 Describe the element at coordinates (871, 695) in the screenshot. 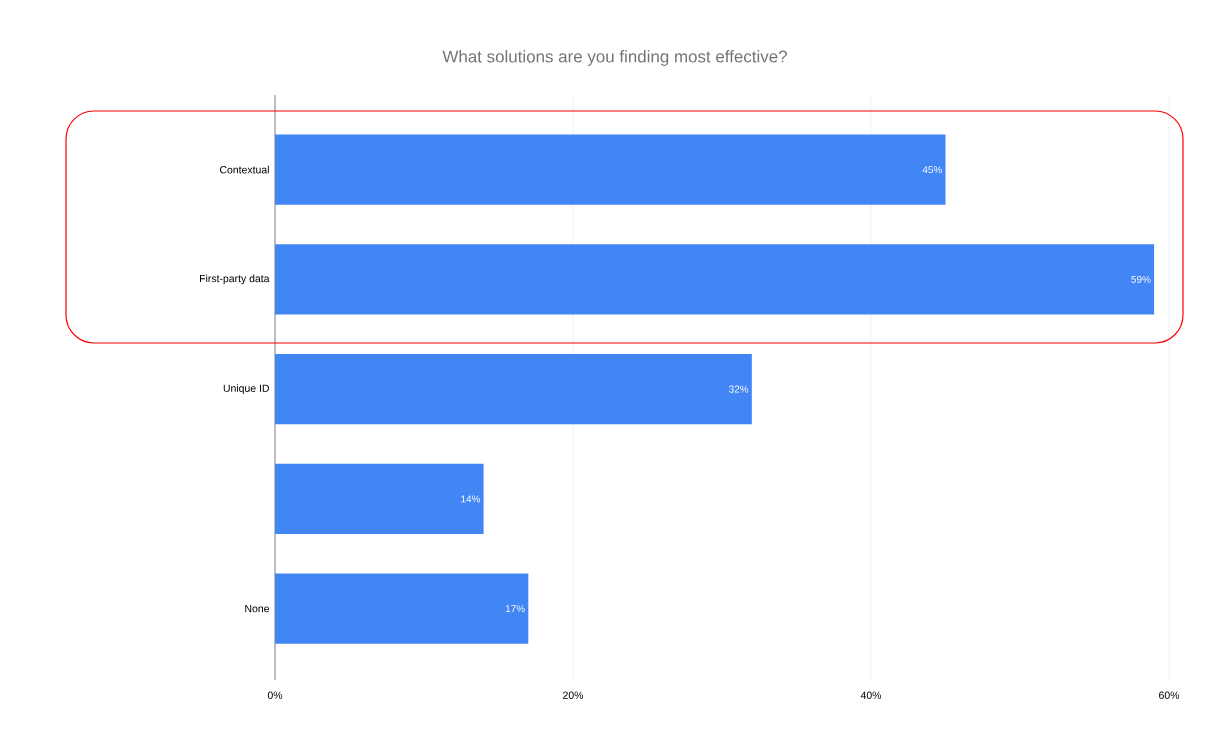

I see `x-tick-label: 40%` at that location.